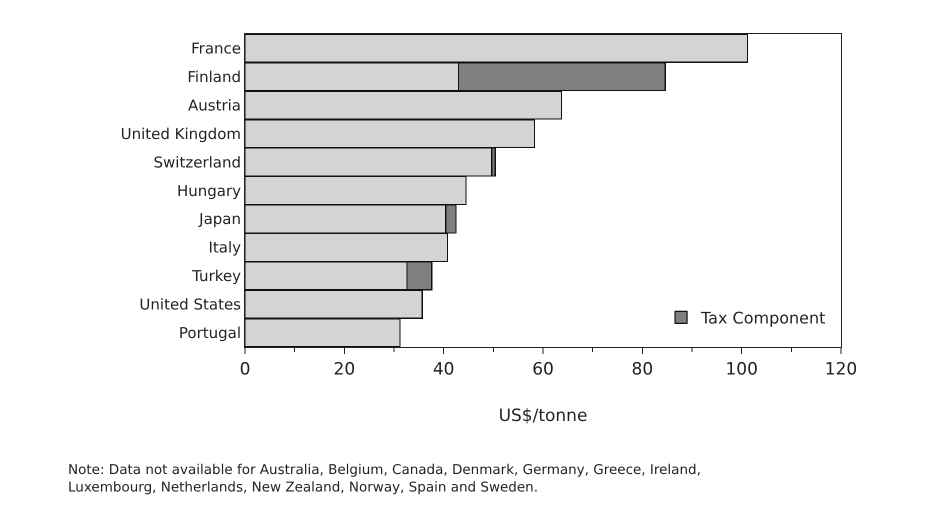 This screenshot has height=530, width=948. I want to click on y-tick-label: United Kingdom, so click(180, 133).